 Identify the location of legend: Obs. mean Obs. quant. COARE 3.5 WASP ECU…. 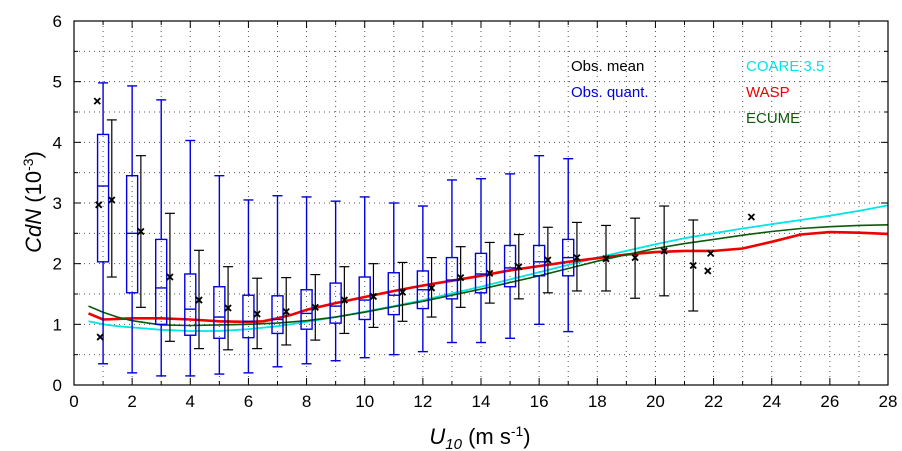
(697, 92).